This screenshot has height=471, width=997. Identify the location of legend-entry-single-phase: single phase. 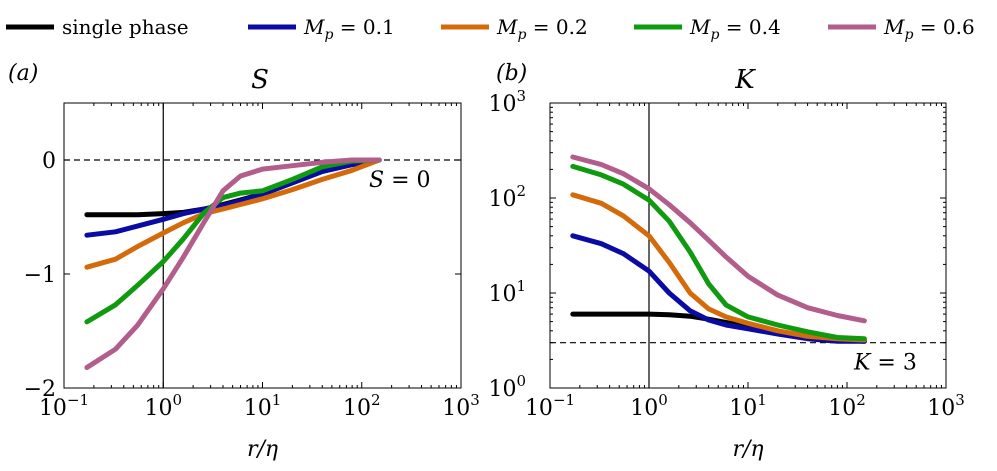
(97, 27).